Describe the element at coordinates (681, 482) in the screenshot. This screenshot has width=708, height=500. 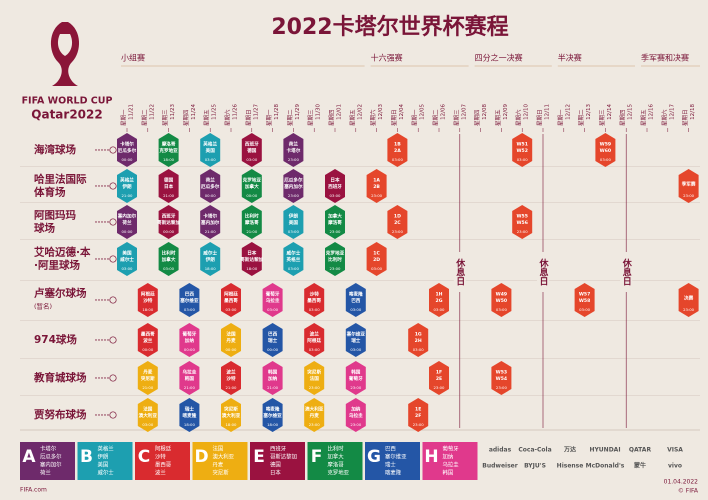
I see `footer-date: 01.04.2022` at that location.